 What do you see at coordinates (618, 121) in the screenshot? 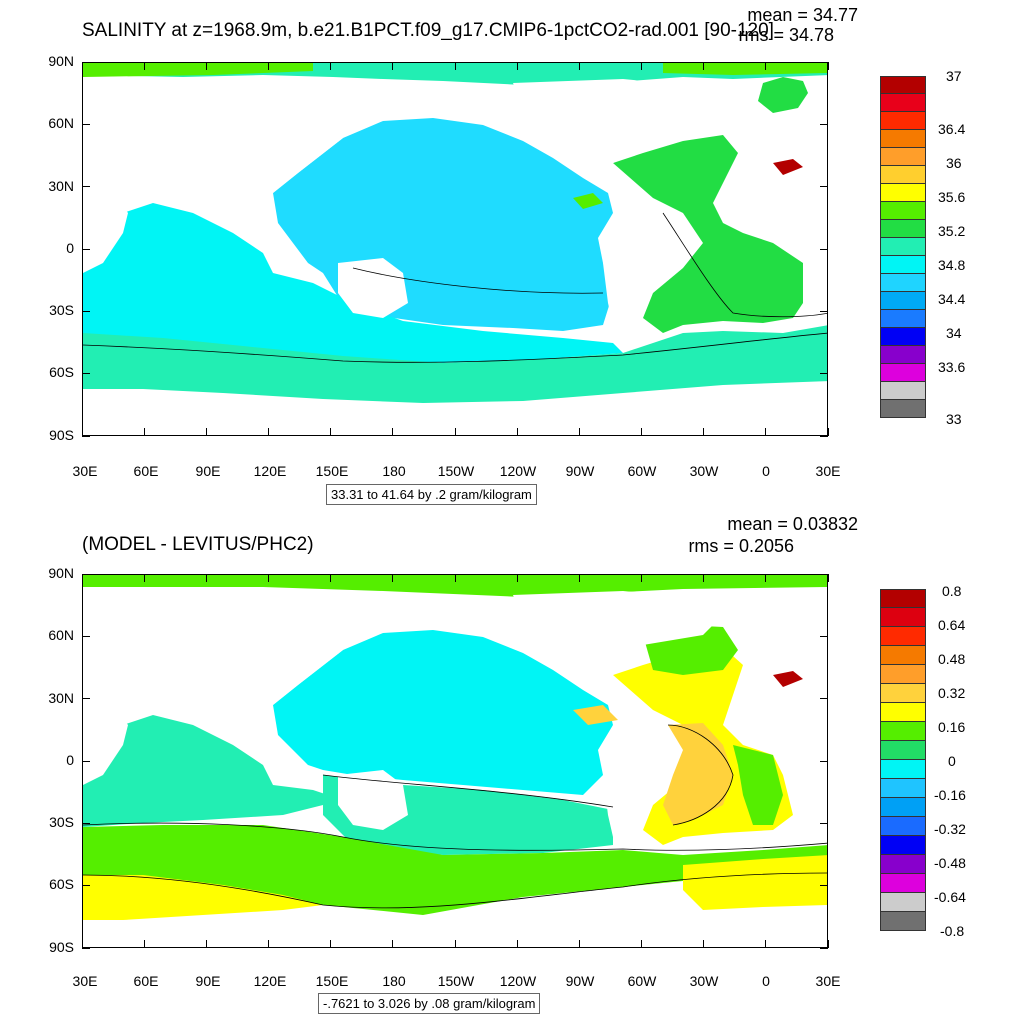
I see `north-america-land` at bounding box center [618, 121].